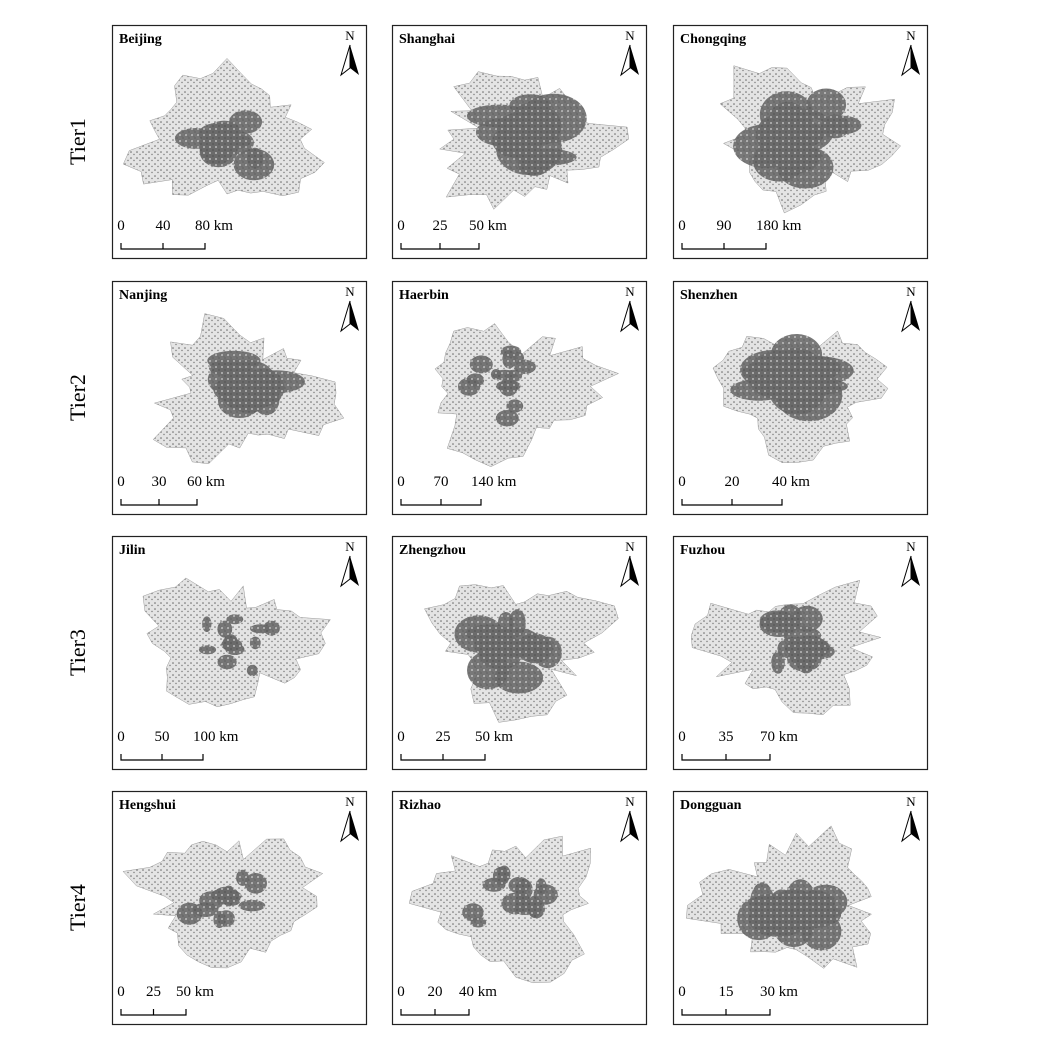 The height and width of the screenshot is (1045, 1040). Describe the element at coordinates (424, 295) in the screenshot. I see `city-name: Haerbin` at that location.